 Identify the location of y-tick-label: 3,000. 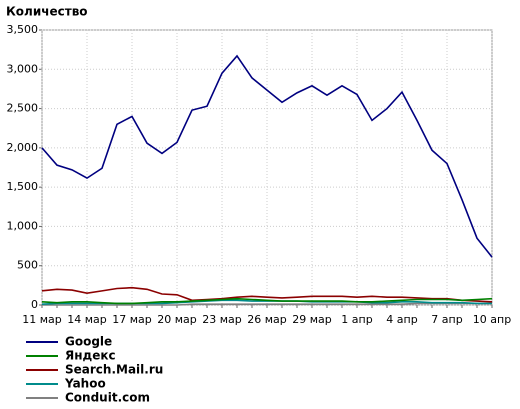
(23, 68).